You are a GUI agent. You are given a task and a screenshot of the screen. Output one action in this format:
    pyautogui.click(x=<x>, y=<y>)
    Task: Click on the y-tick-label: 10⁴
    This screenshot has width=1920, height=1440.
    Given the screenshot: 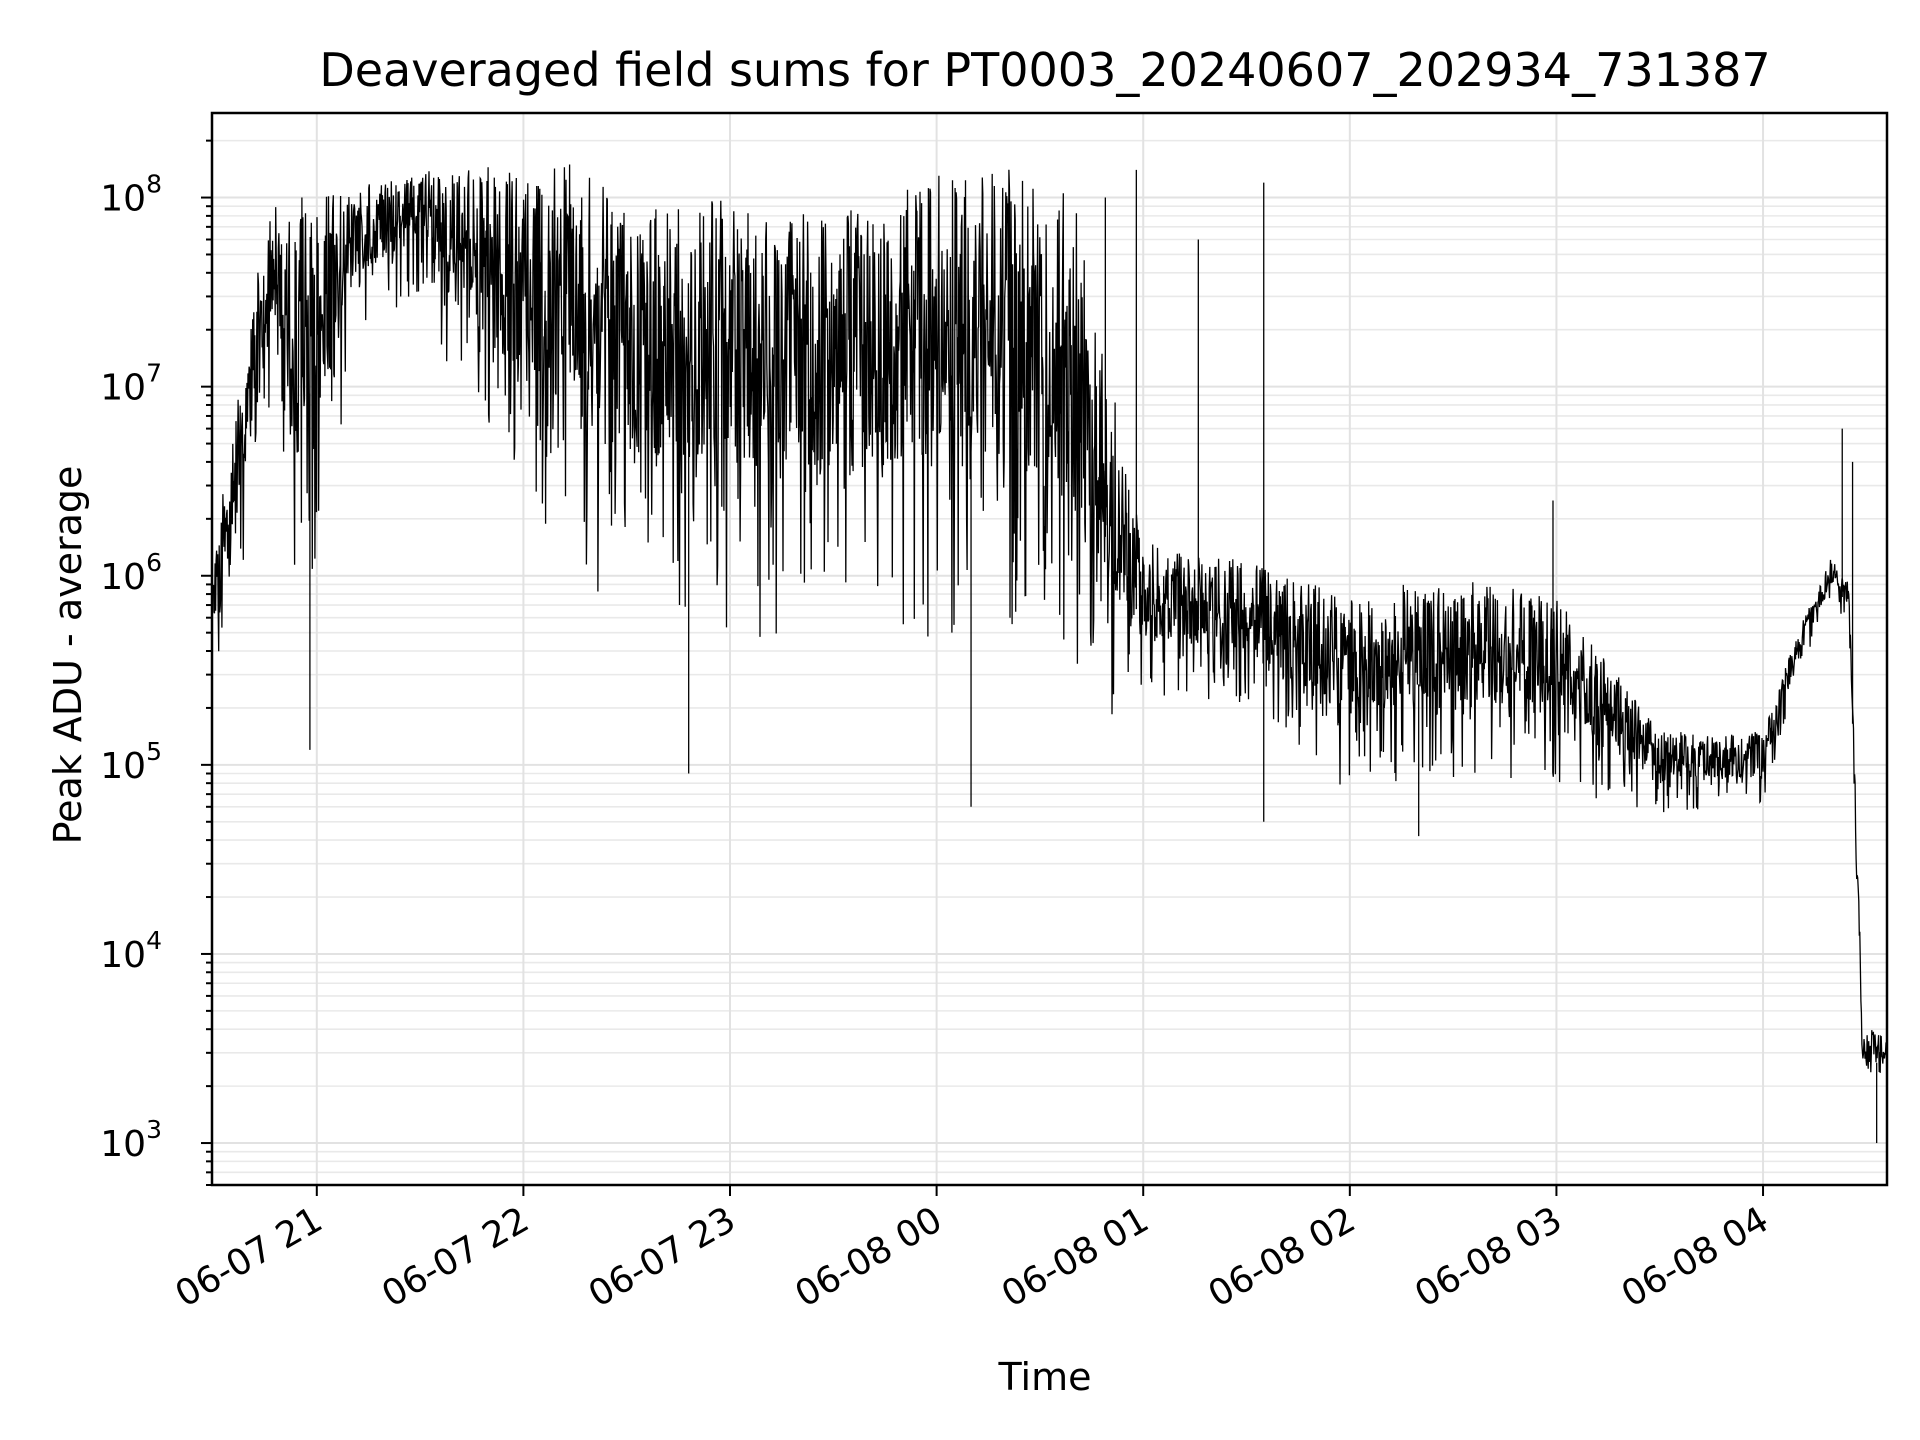 What is the action you would take?
    pyautogui.click(x=131, y=951)
    